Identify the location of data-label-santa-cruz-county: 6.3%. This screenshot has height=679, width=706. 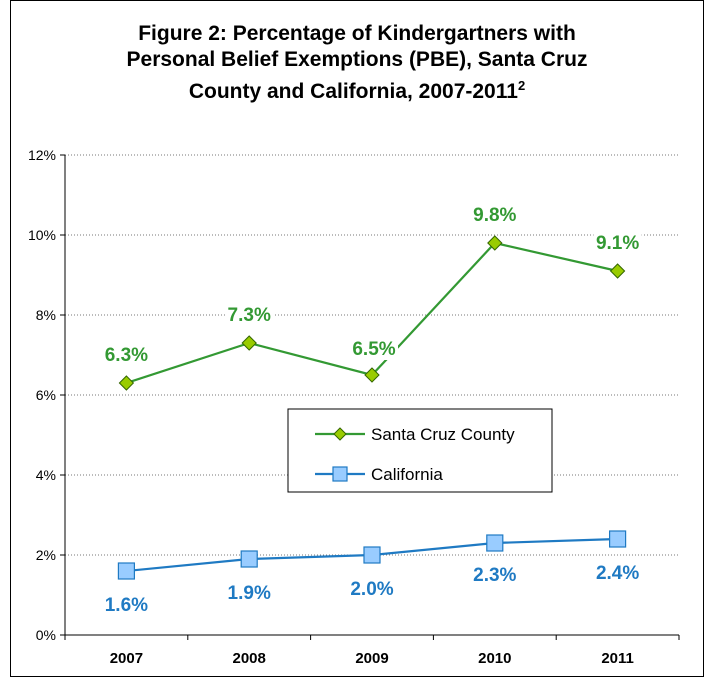
(126, 355).